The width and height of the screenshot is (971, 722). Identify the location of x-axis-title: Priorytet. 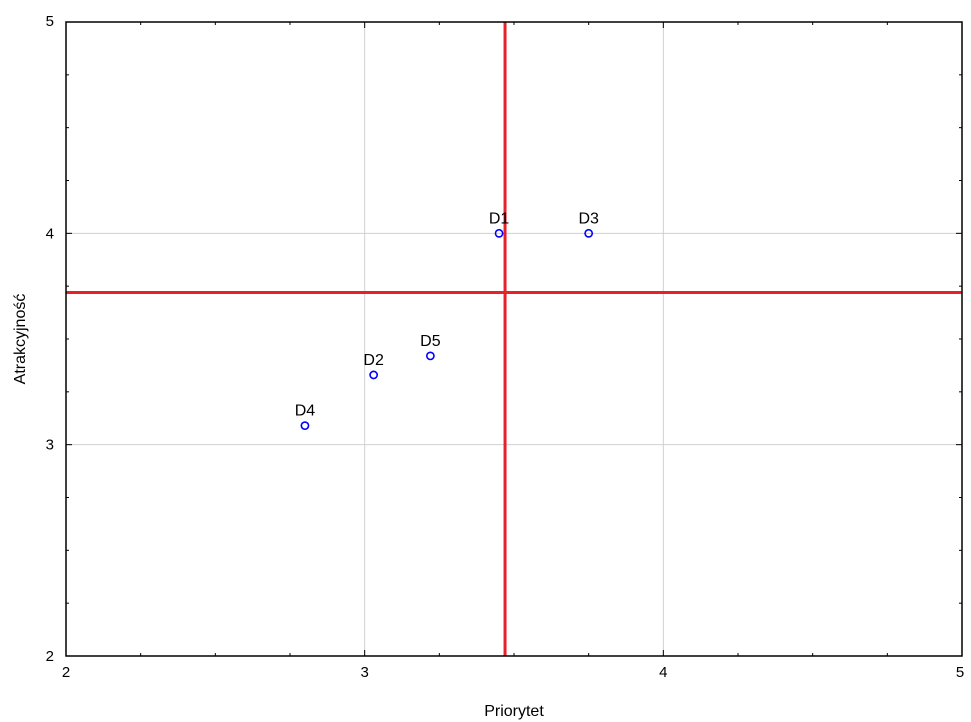
(514, 711).